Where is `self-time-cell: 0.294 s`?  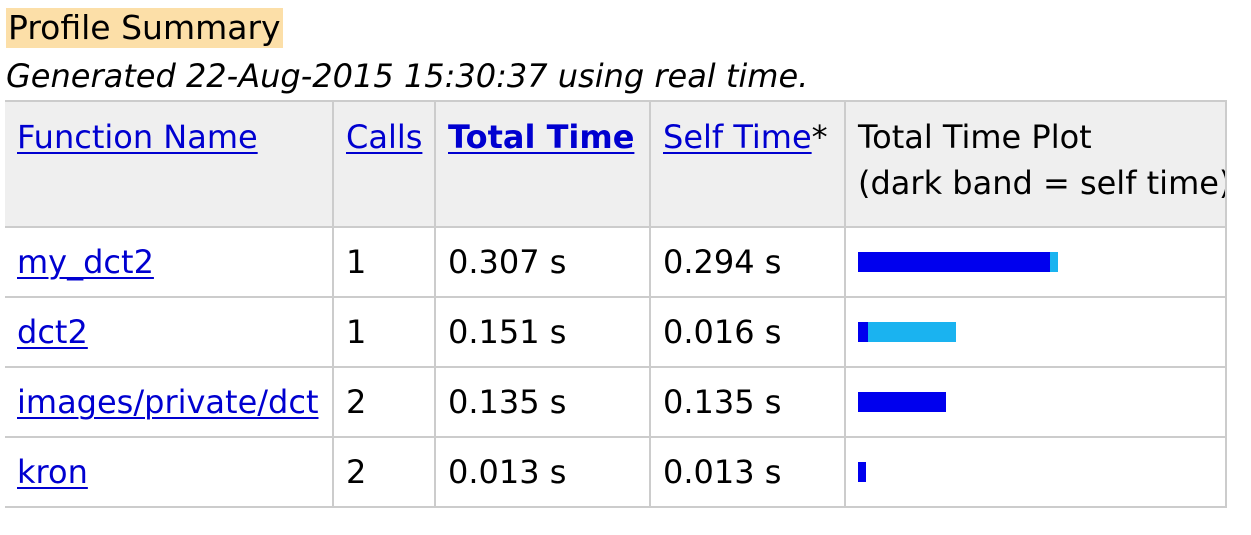
self-time-cell: 0.294 s is located at coordinates (747, 262).